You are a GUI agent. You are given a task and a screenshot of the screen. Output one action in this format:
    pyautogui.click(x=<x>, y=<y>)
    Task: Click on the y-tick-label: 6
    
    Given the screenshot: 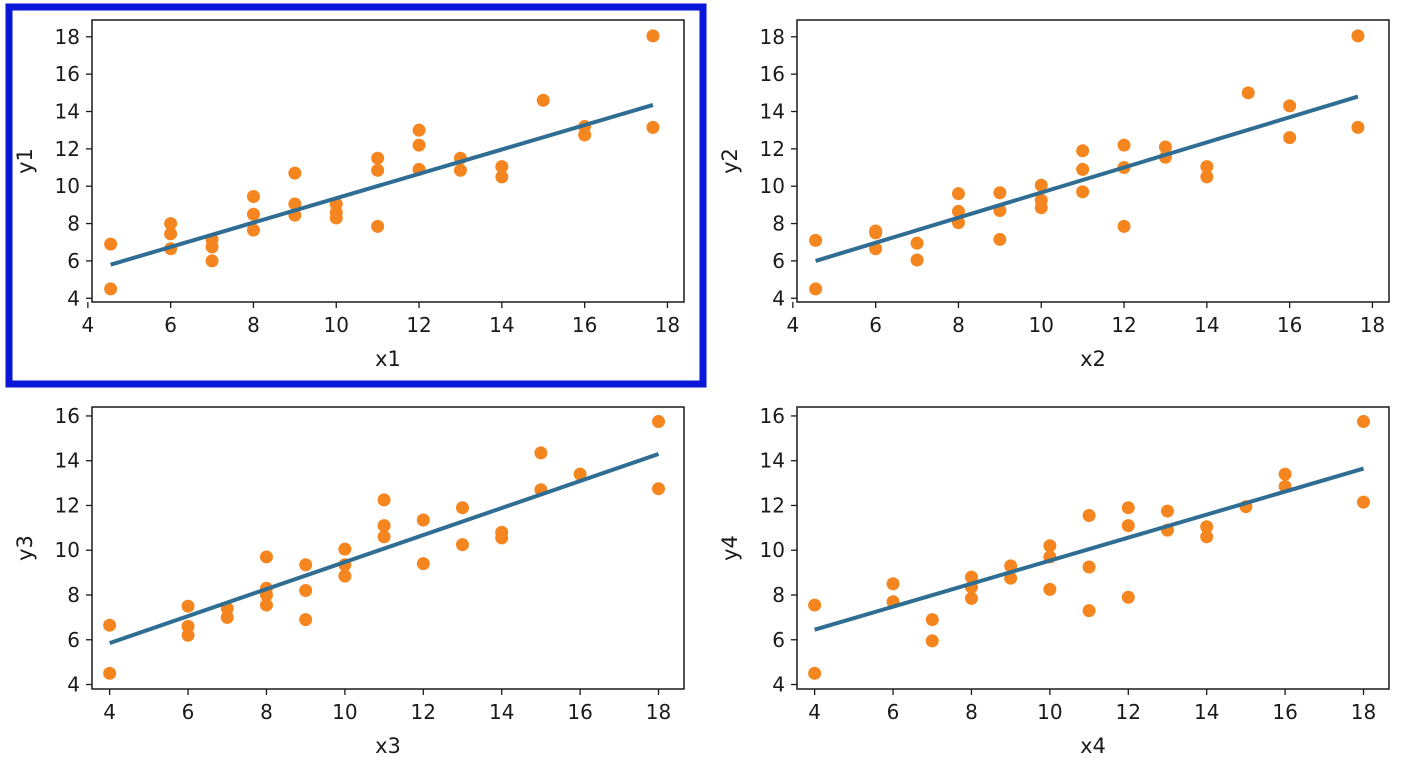 What is the action you would take?
    pyautogui.click(x=778, y=640)
    